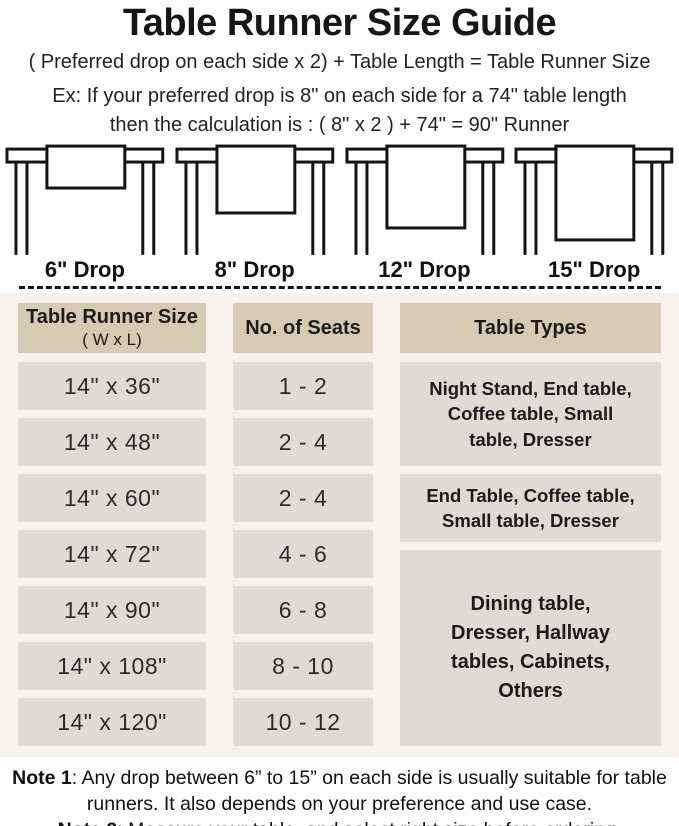 Image resolution: width=679 pixels, height=826 pixels. What do you see at coordinates (339, 270) in the screenshot?
I see `drop-labels-row: 6" Drop 8" Drop 12" Drop 15" Drop` at bounding box center [339, 270].